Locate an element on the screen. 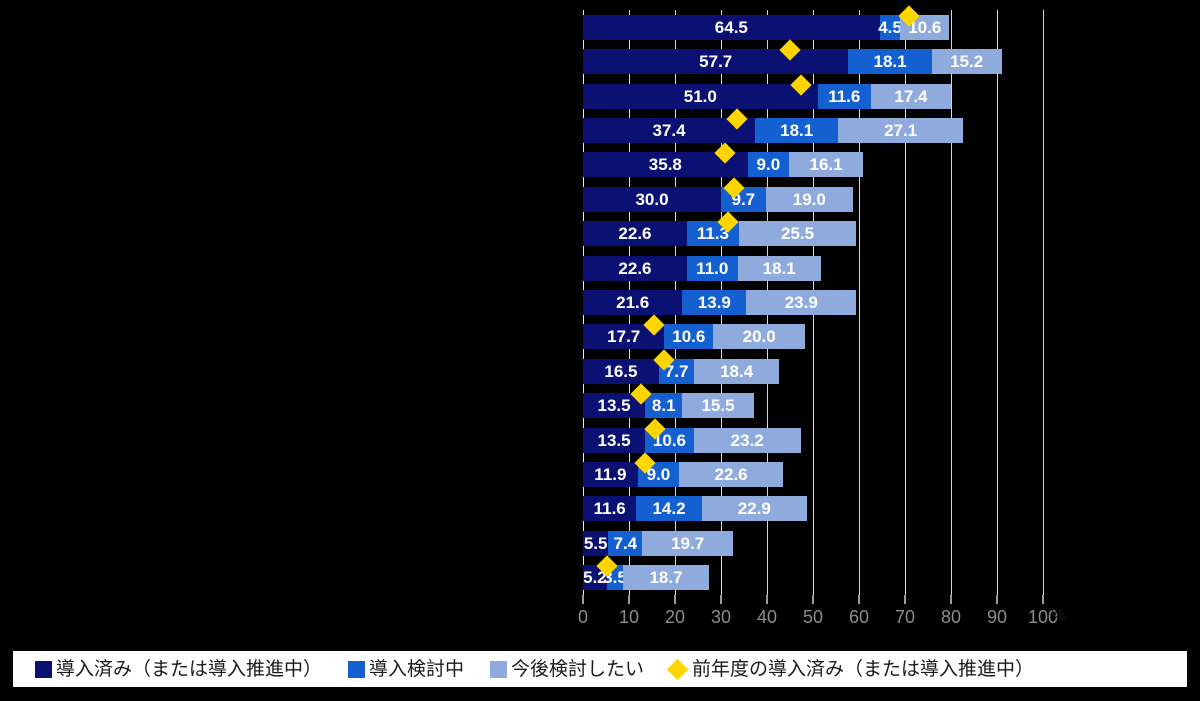  bar-value-label: 5.2 is located at coordinates (595, 578).